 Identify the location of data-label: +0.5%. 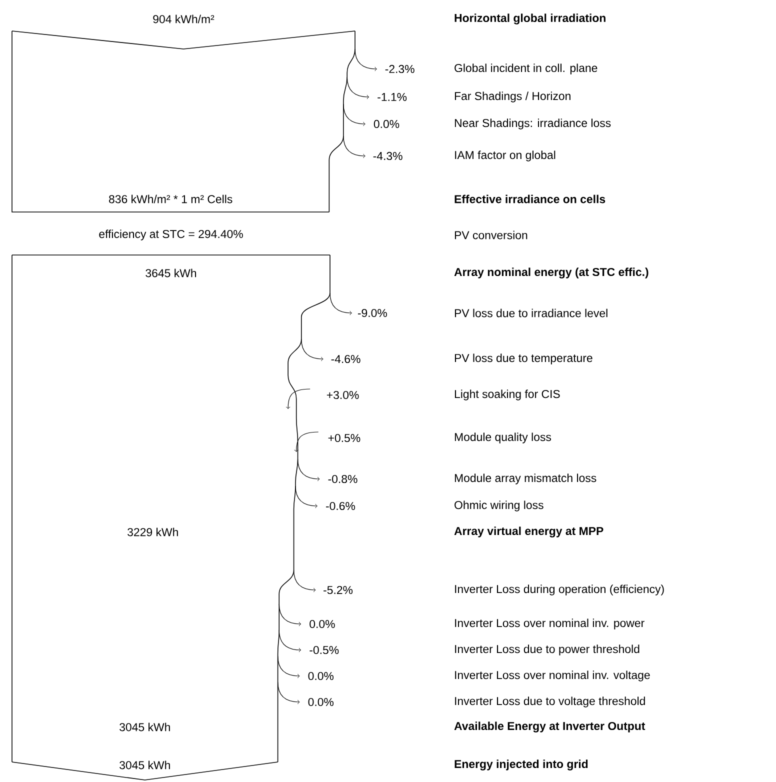
(344, 438).